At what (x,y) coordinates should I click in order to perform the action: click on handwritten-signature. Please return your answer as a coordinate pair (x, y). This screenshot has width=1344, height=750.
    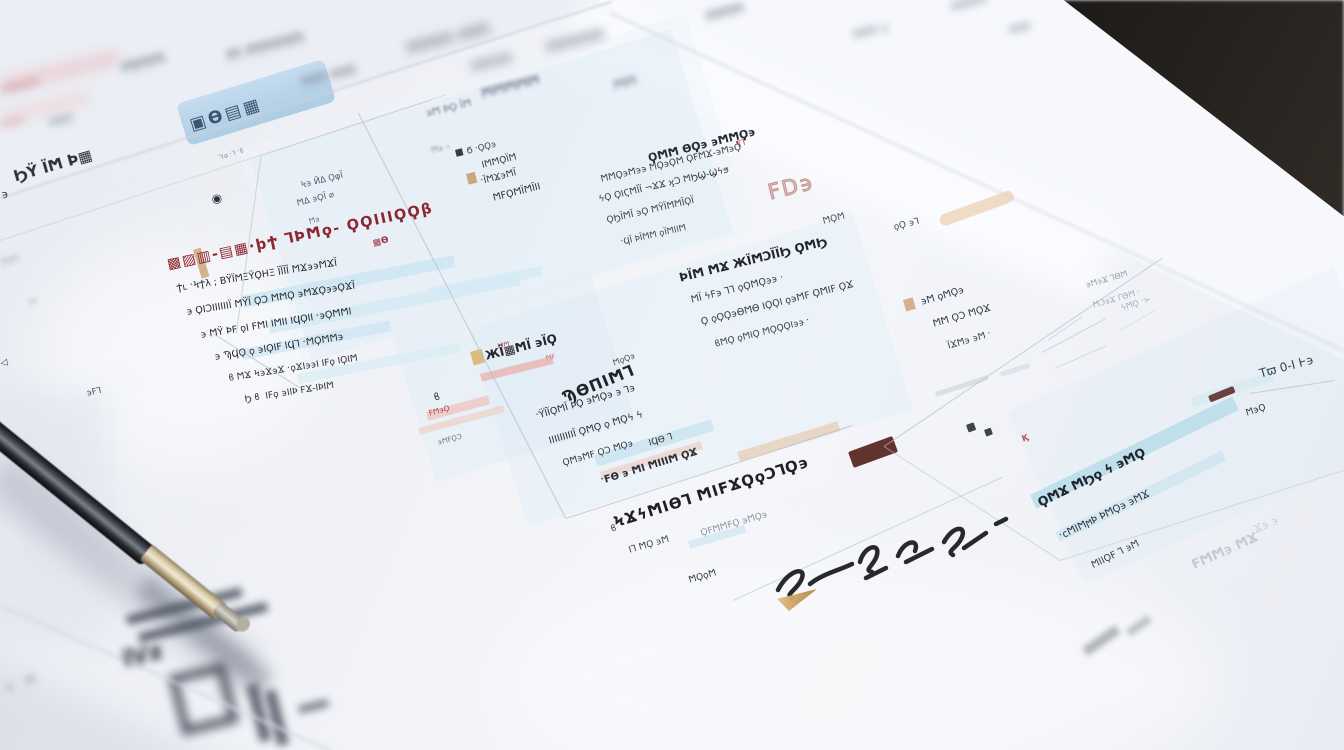
    Looking at the image, I should click on (892, 558).